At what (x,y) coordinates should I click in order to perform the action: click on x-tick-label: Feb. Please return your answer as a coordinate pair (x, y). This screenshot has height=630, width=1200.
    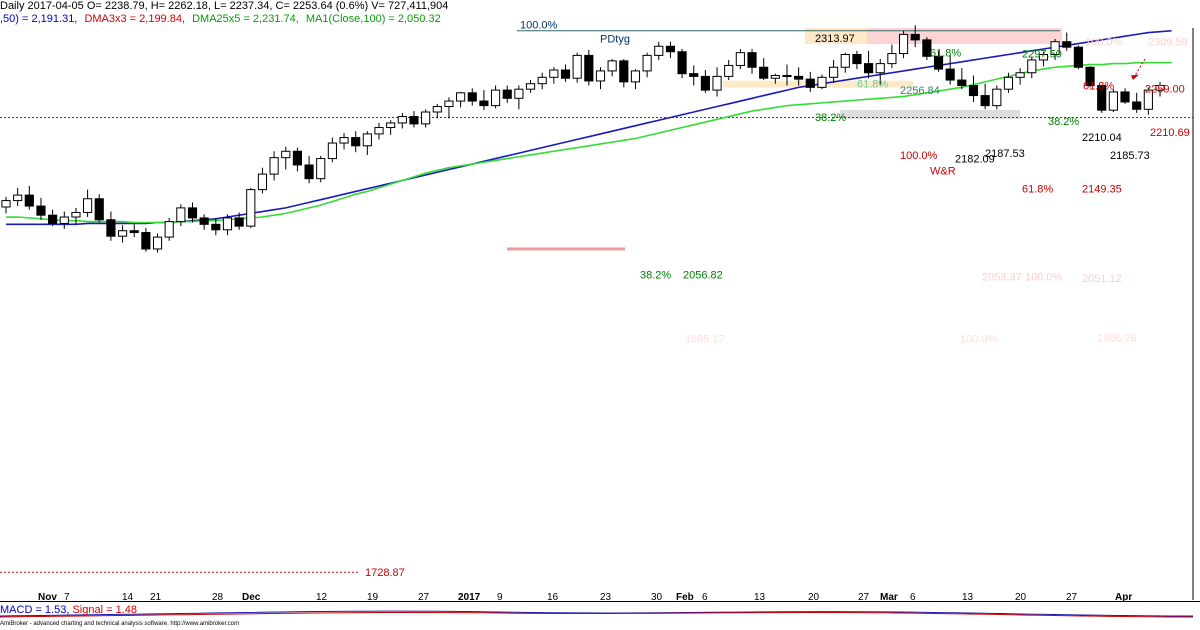
    Looking at the image, I should click on (685, 597).